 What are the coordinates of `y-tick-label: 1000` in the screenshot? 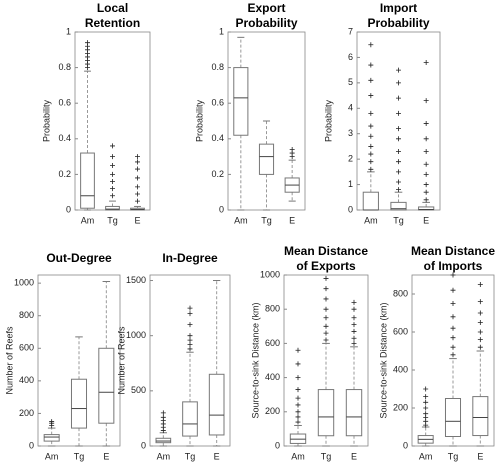 It's located at (24, 283).